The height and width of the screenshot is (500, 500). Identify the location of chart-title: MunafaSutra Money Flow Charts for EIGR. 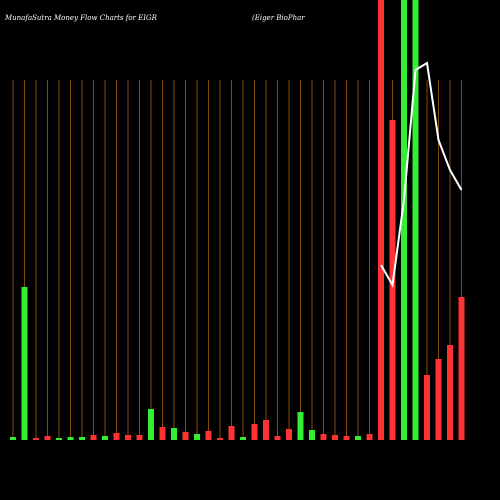
(81, 18).